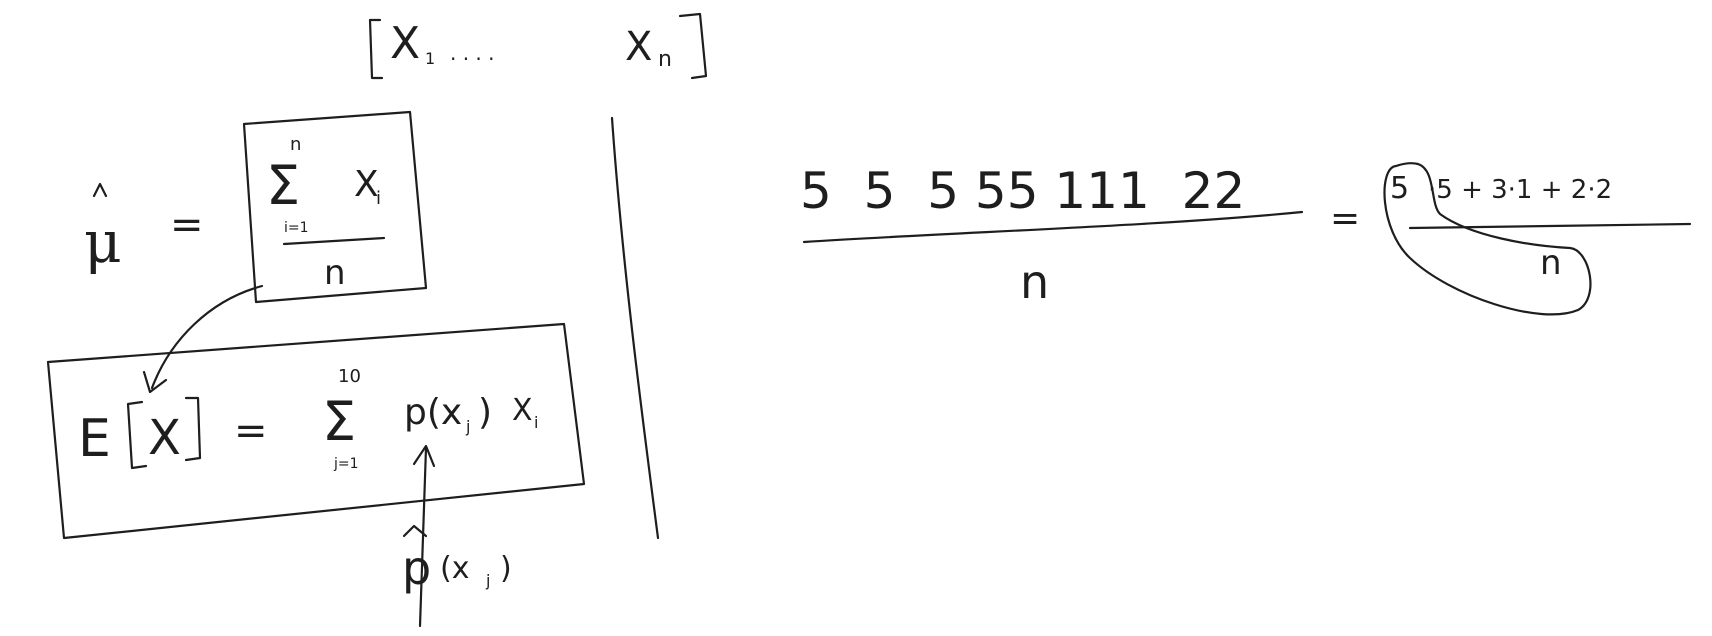  I want to click on expectation-prob: p(x, so click(433, 412).